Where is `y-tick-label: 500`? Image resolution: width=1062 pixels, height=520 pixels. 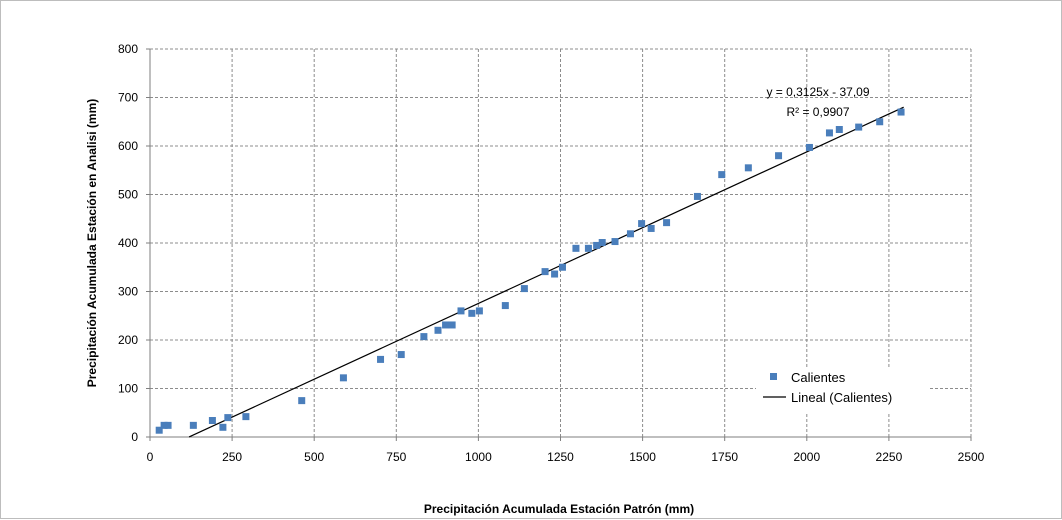 y-tick-label: 500 is located at coordinates (128, 195).